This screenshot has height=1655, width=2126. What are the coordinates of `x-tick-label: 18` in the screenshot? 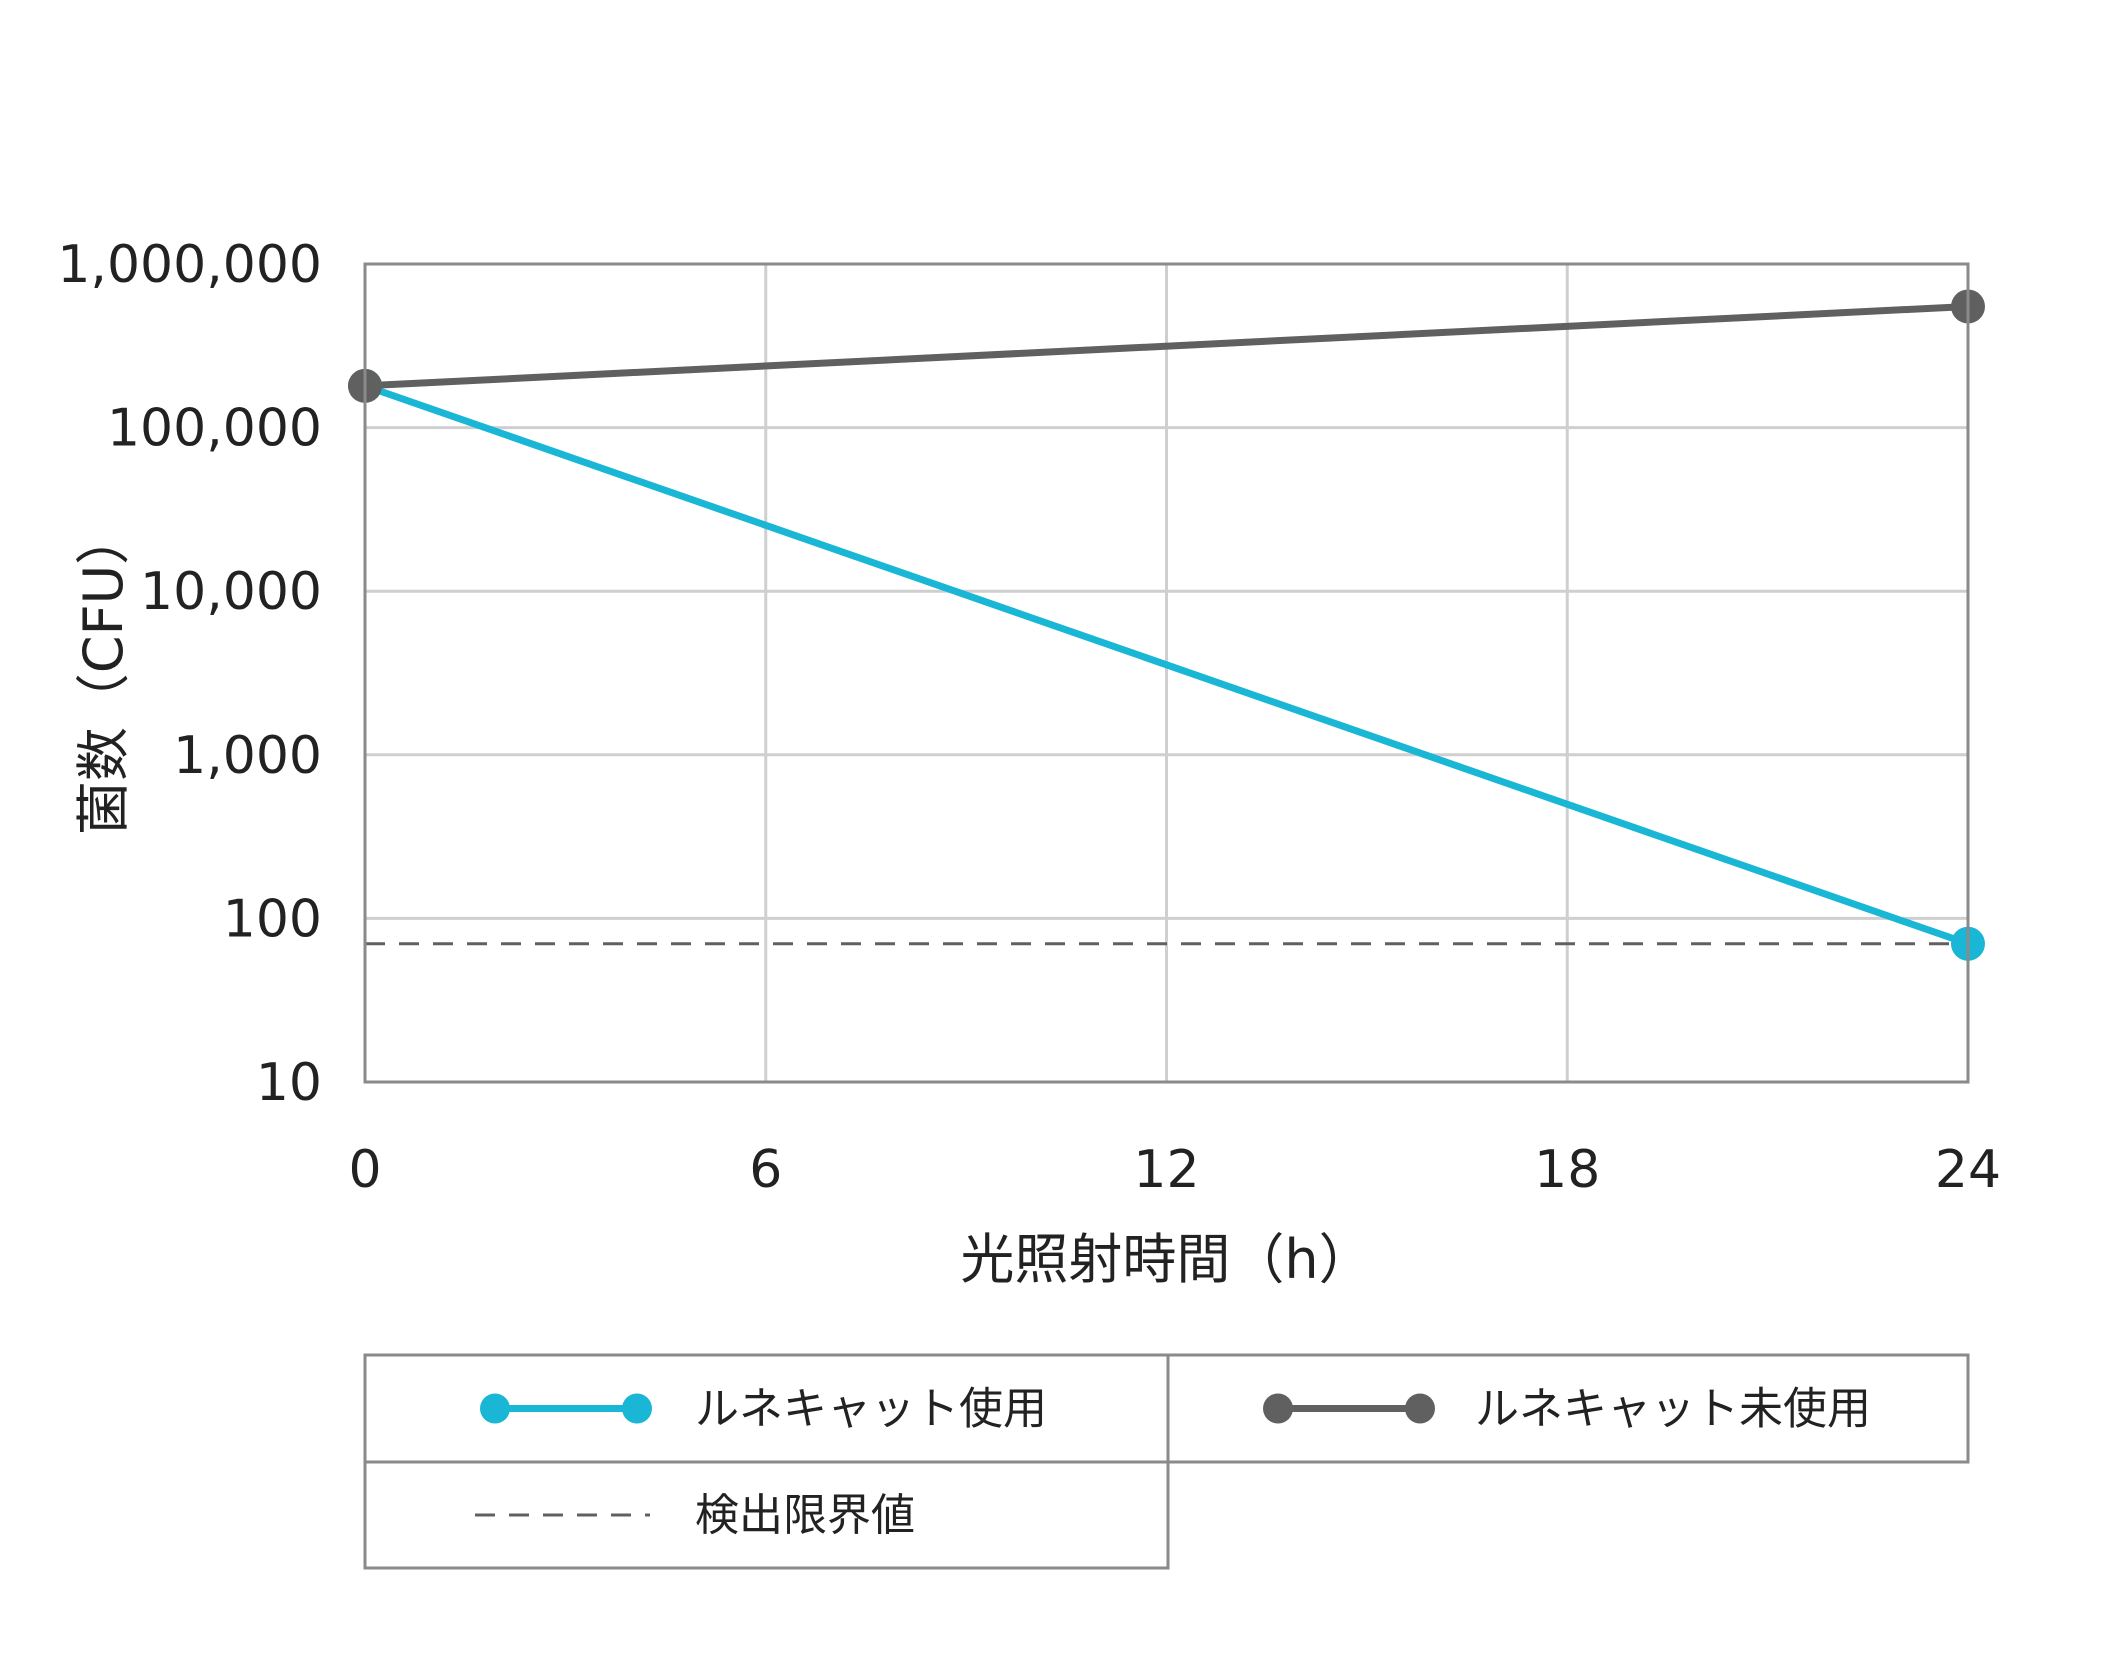 It's located at (1567, 1170).